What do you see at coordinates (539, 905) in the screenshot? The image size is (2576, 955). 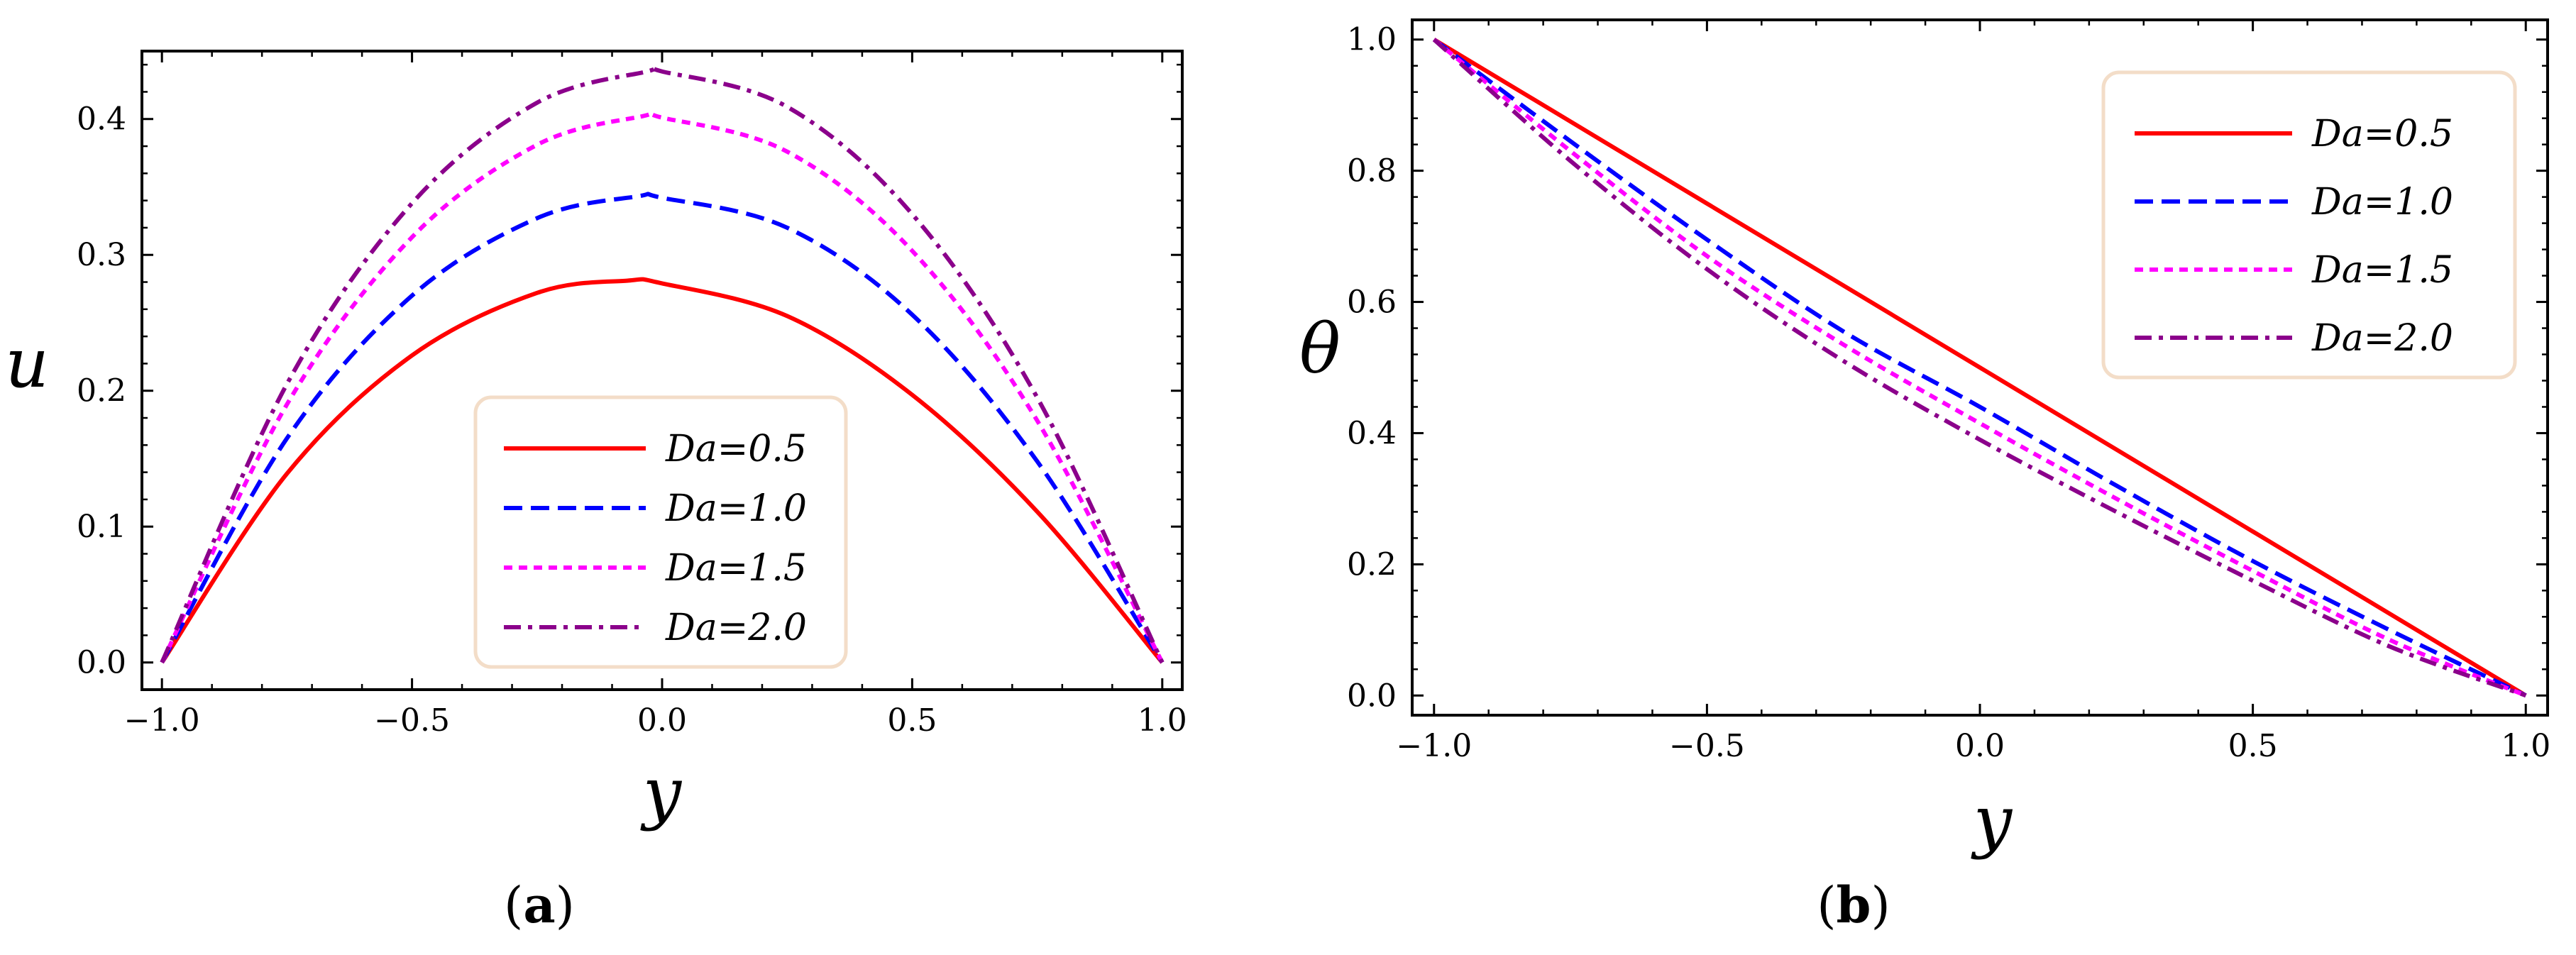 I see `panel-label-a: (a)` at bounding box center [539, 905].